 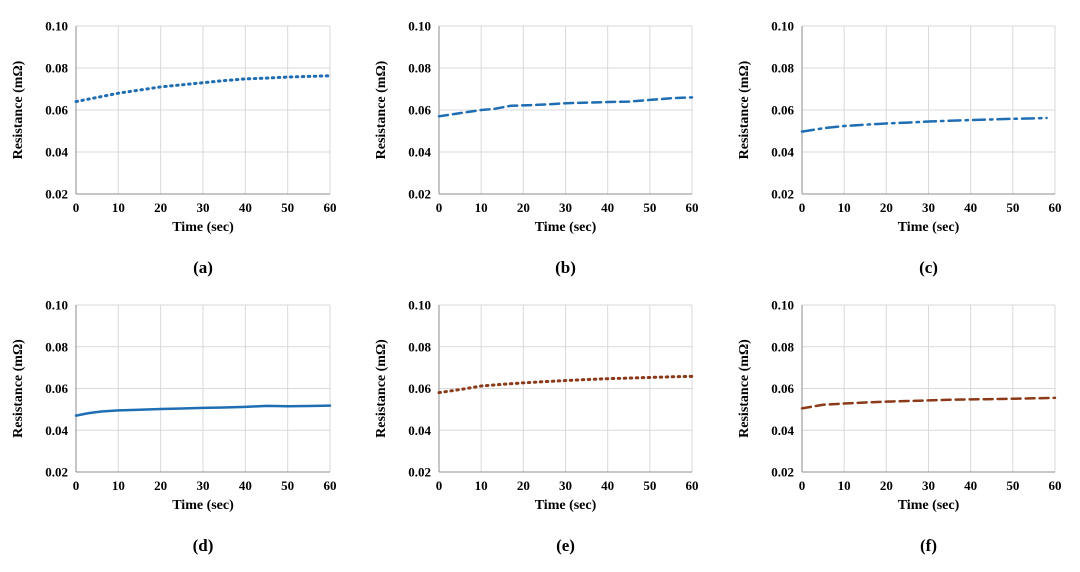 What do you see at coordinates (565, 545) in the screenshot?
I see `panel-label: (e)` at bounding box center [565, 545].